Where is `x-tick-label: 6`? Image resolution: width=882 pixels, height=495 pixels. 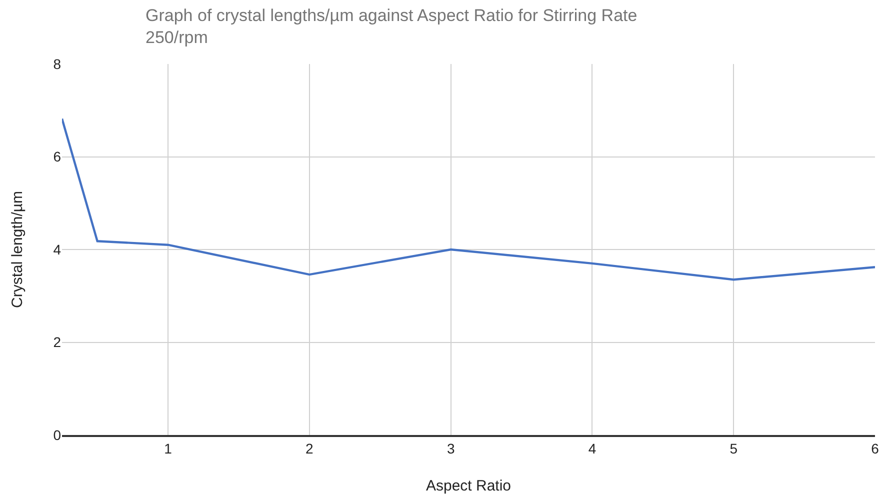 x-tick-label: 6 is located at coordinates (875, 448).